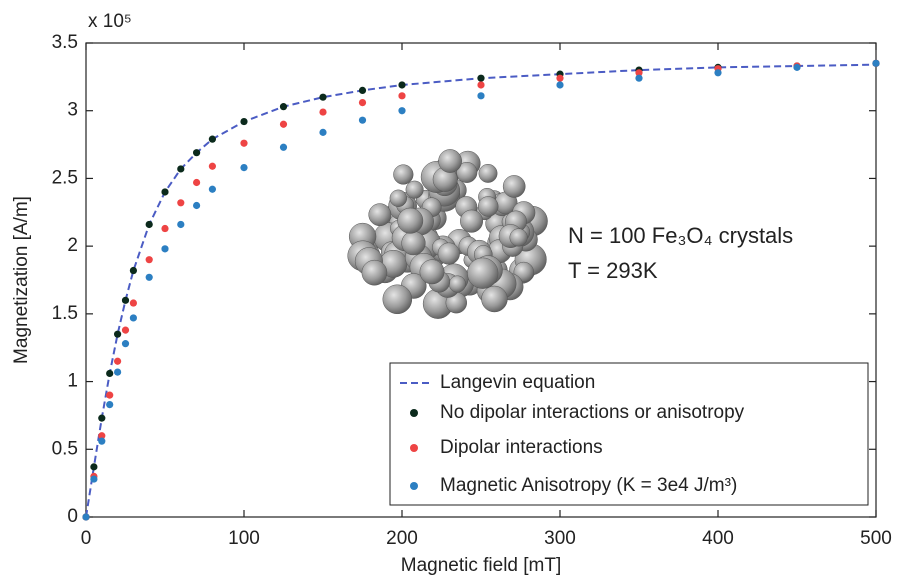 The image size is (899, 583). Describe the element at coordinates (592, 412) in the screenshot. I see `legend-label: No dipolar interactions or anisotropy` at that location.